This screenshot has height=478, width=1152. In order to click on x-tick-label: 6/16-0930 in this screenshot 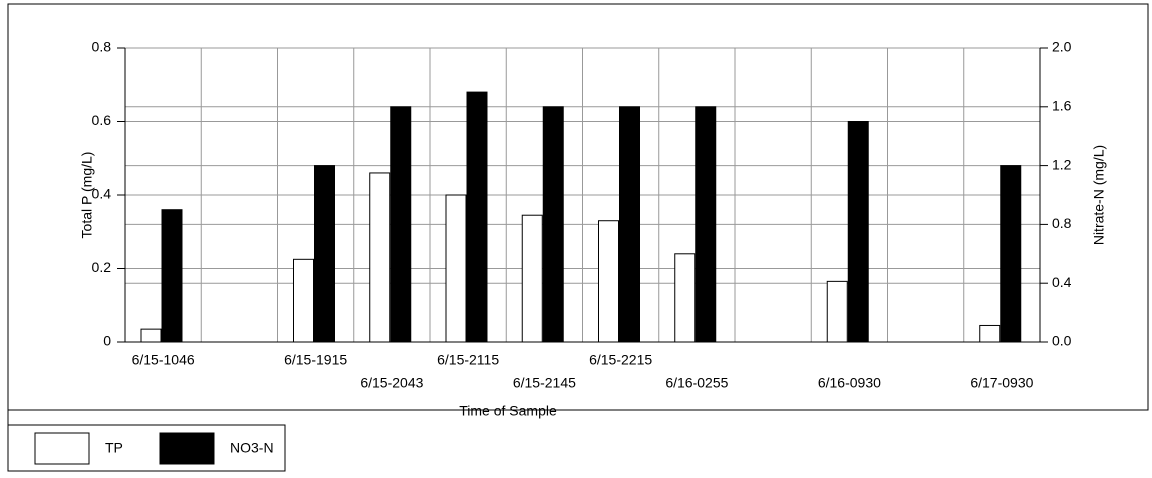, I will do `click(849, 383)`.